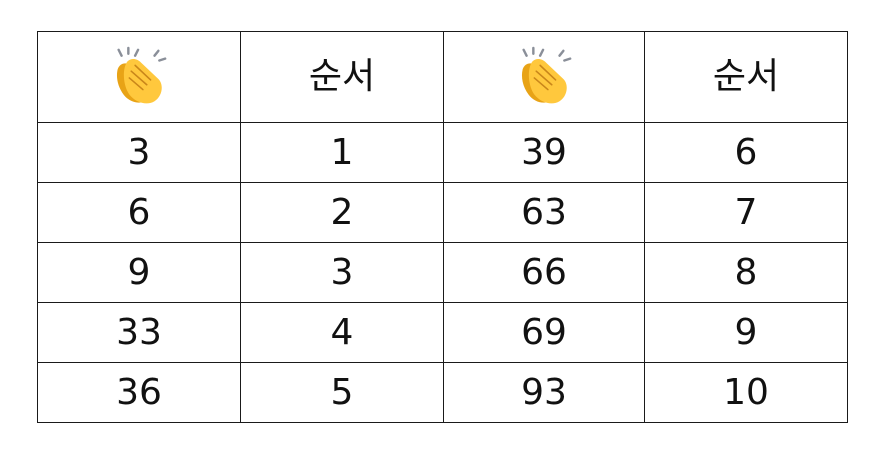  I want to click on table-cell: 7, so click(746, 212).